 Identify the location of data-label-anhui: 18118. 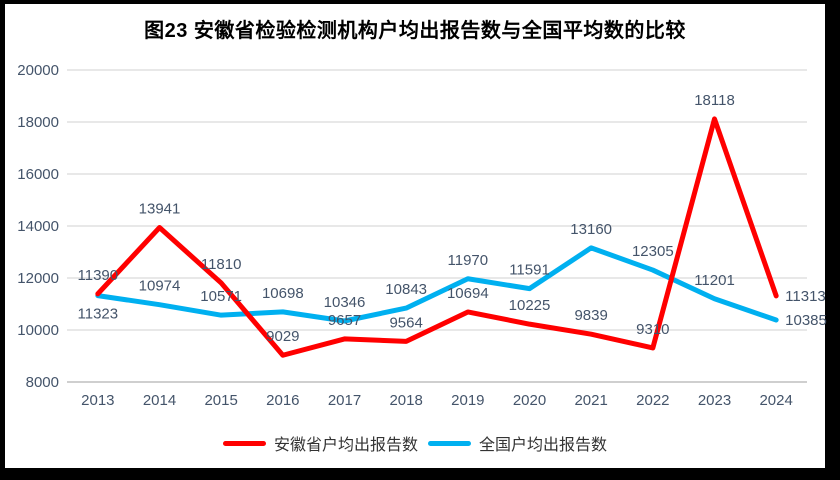
(714, 100).